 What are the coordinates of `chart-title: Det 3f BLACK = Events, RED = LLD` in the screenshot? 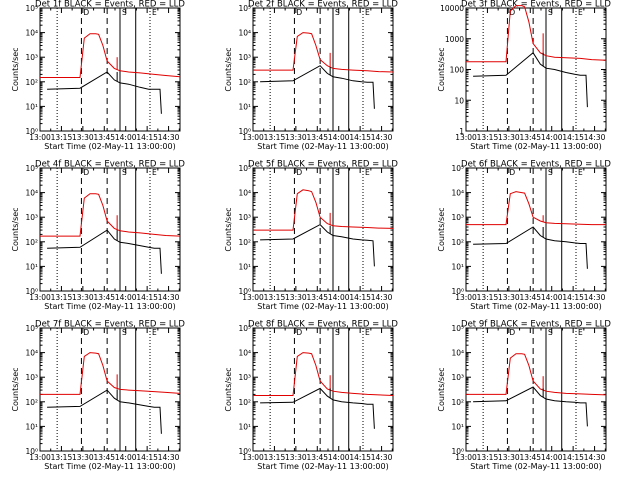 It's located at (536, 5).